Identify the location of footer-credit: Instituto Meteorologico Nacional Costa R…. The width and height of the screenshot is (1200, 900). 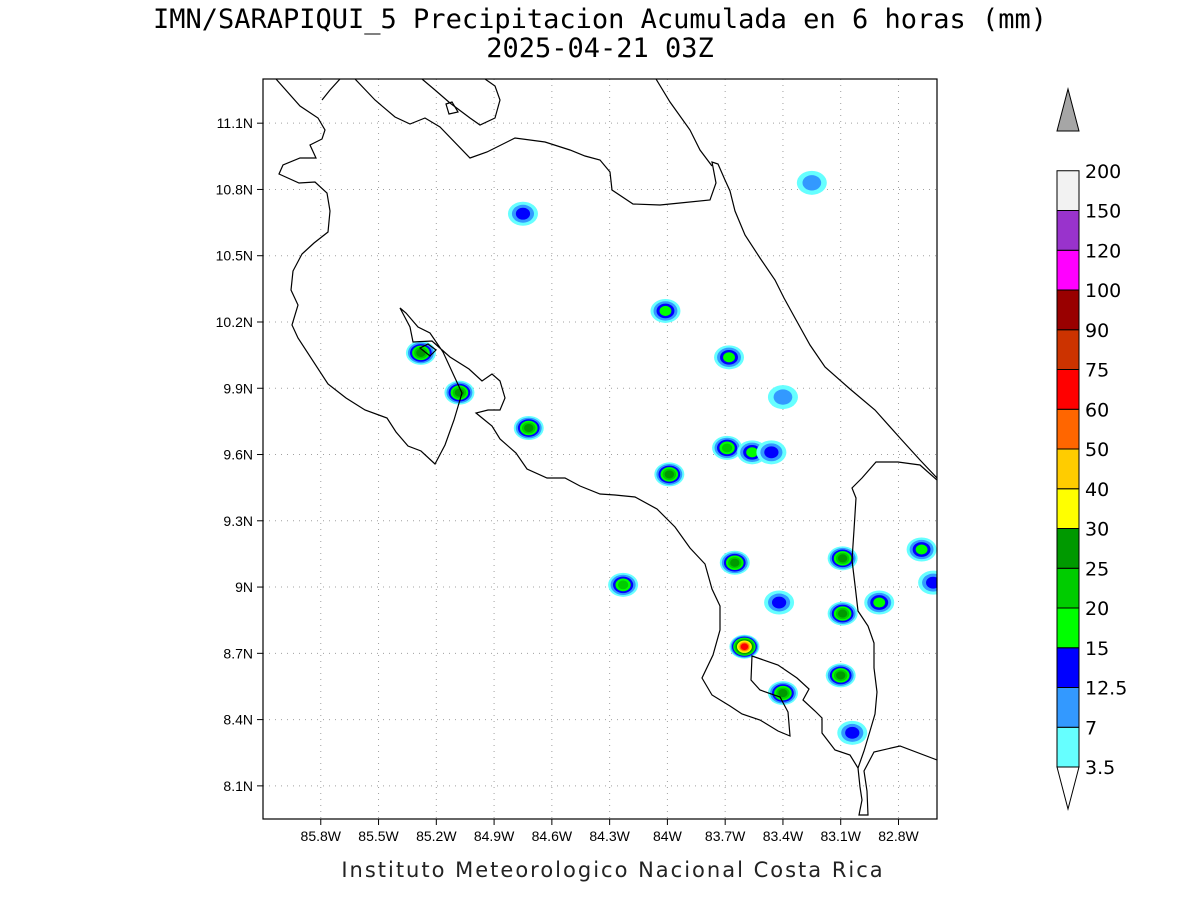
(612, 870).